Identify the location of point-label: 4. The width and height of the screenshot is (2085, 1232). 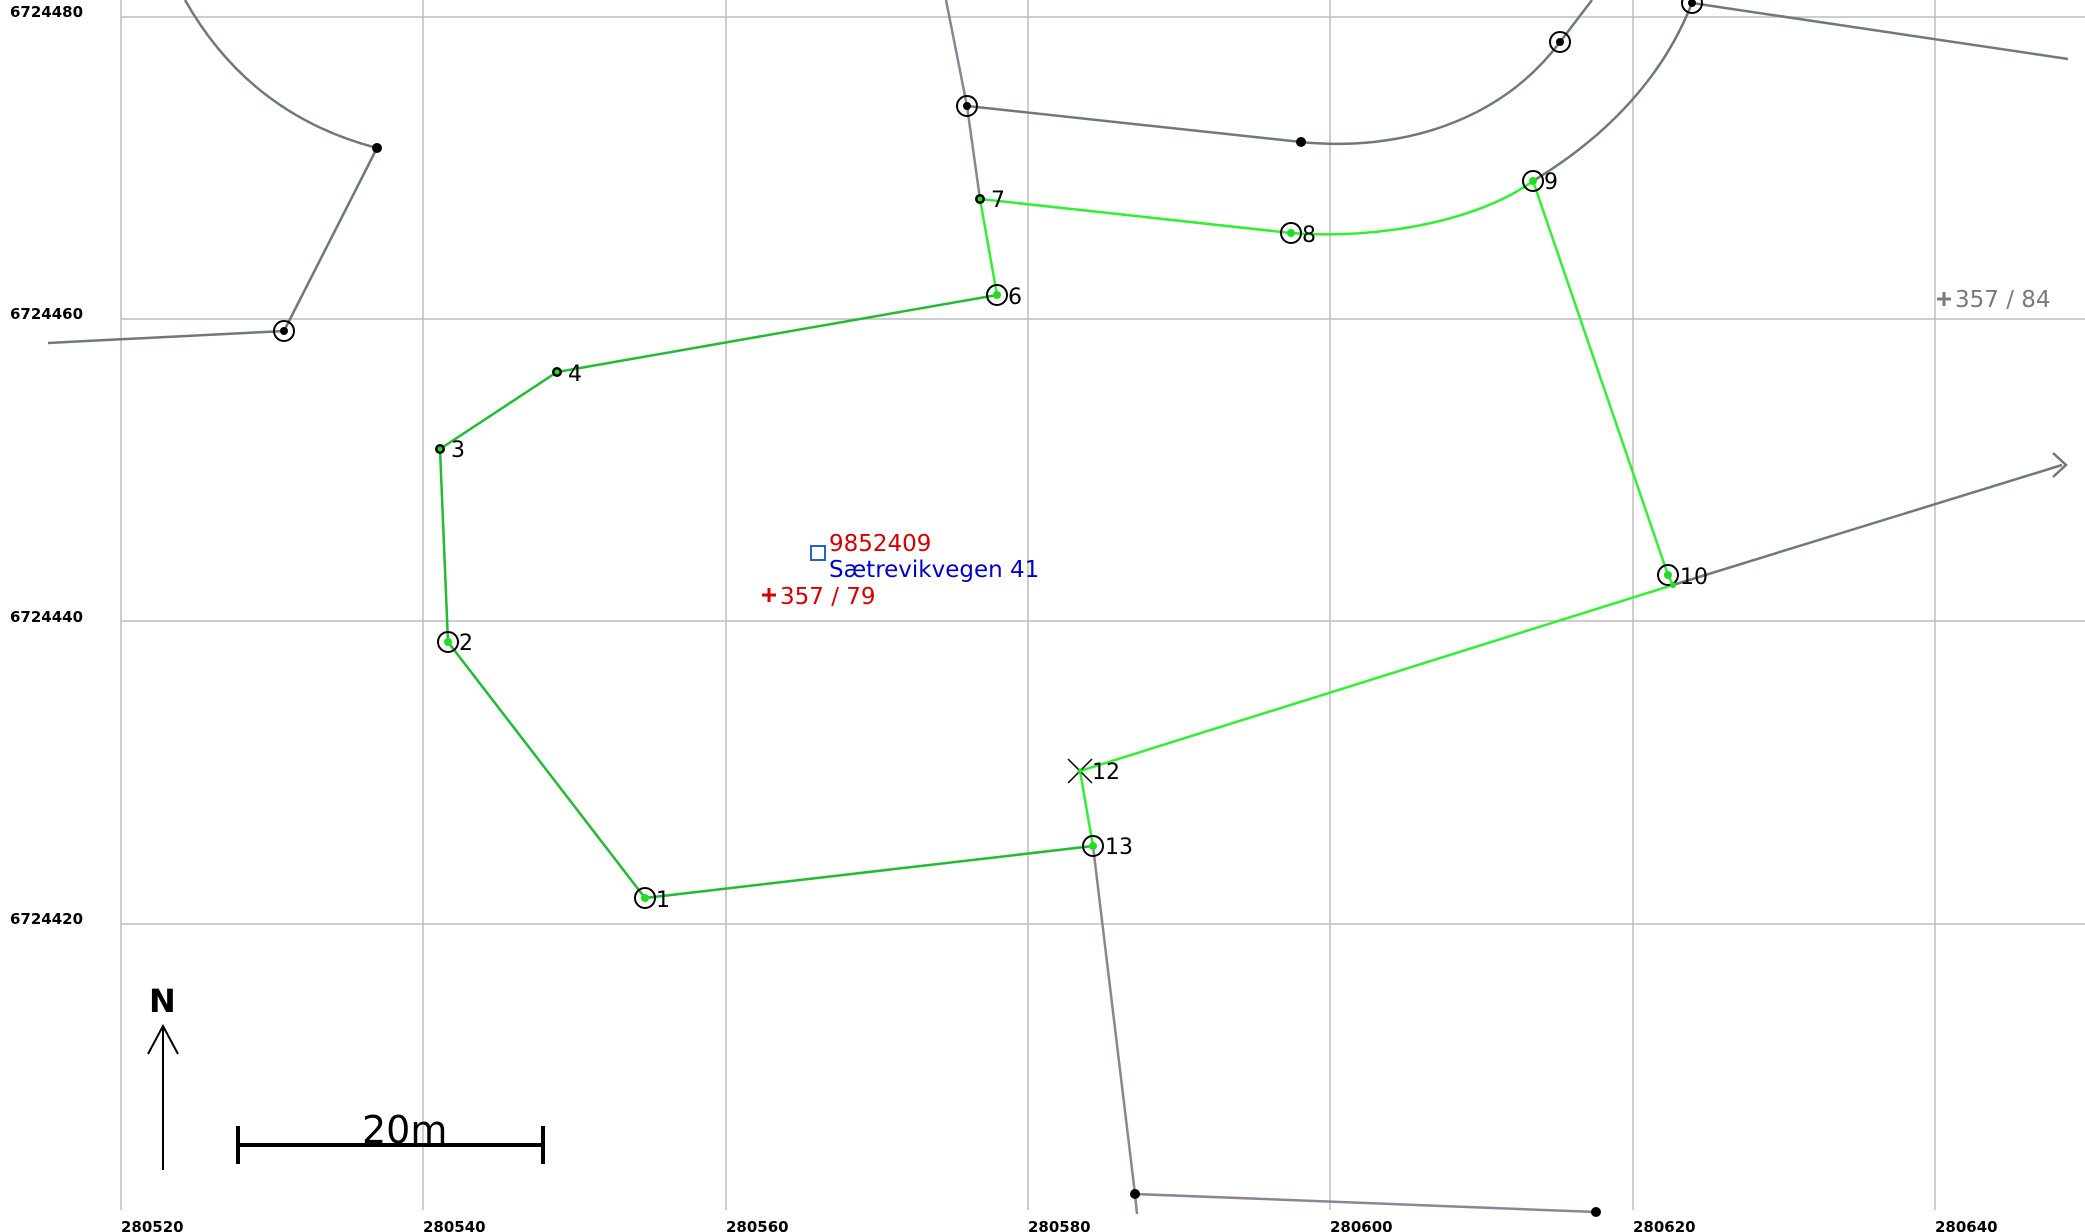
(575, 374).